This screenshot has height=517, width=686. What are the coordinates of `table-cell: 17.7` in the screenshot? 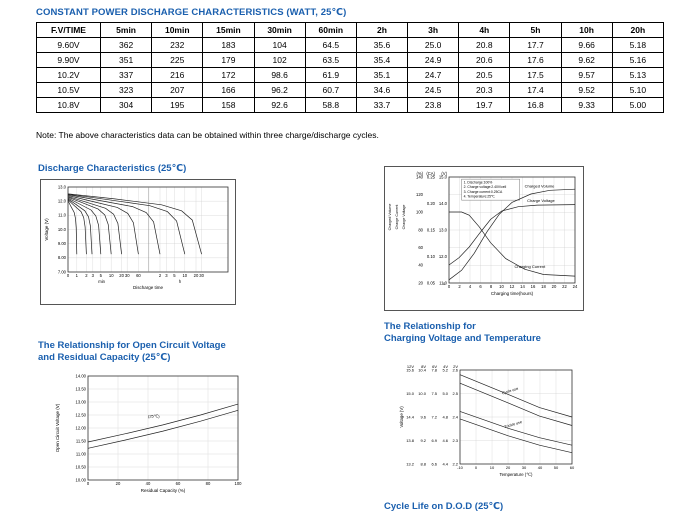 It's located at (535, 45).